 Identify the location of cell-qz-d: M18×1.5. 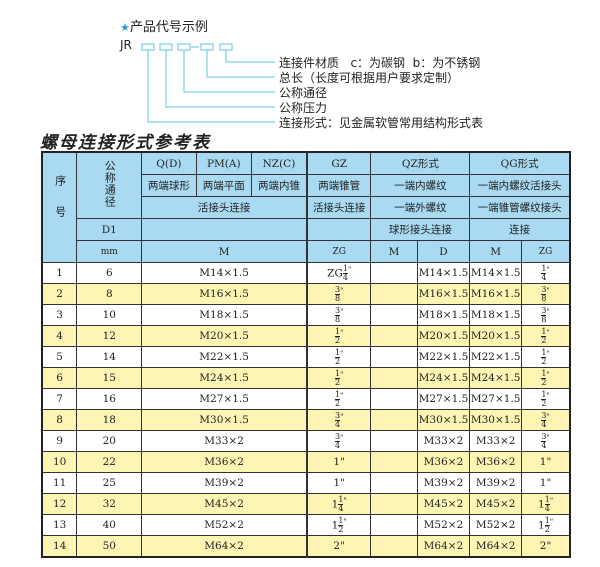
(443, 315).